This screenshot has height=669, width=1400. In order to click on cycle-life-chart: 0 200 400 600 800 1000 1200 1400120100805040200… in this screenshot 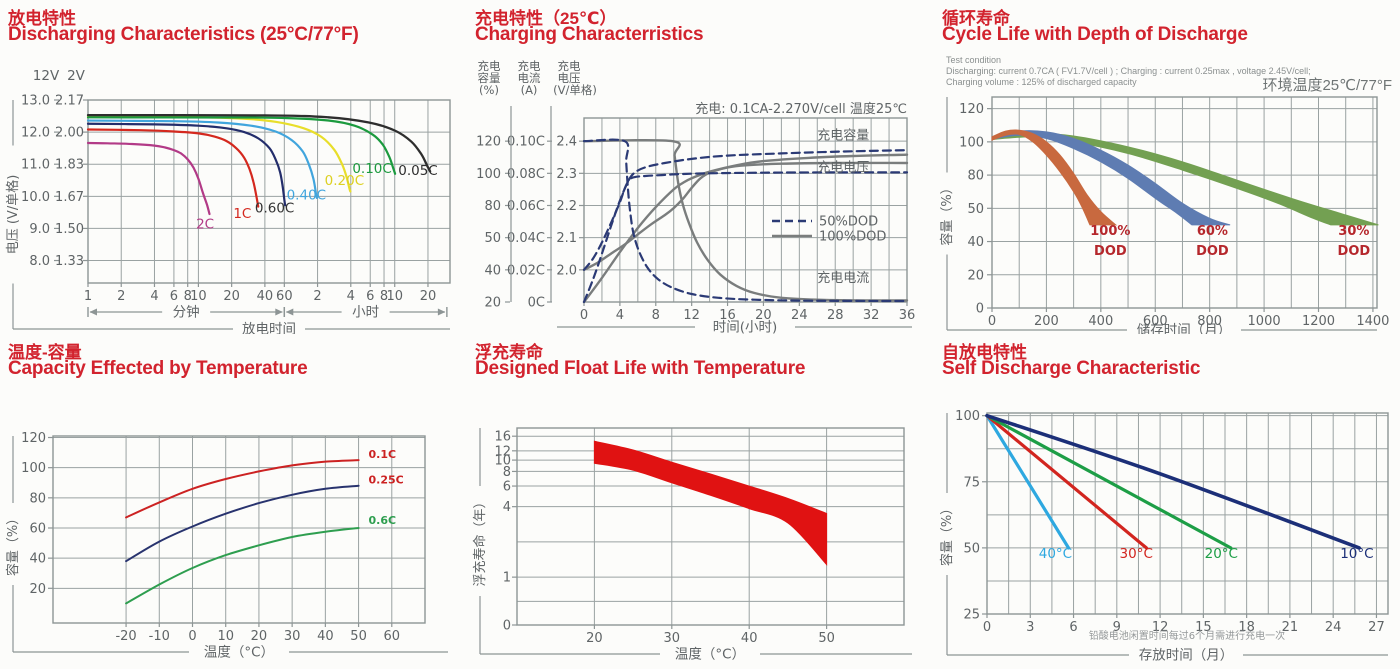, I will do `click(1164, 215)`.